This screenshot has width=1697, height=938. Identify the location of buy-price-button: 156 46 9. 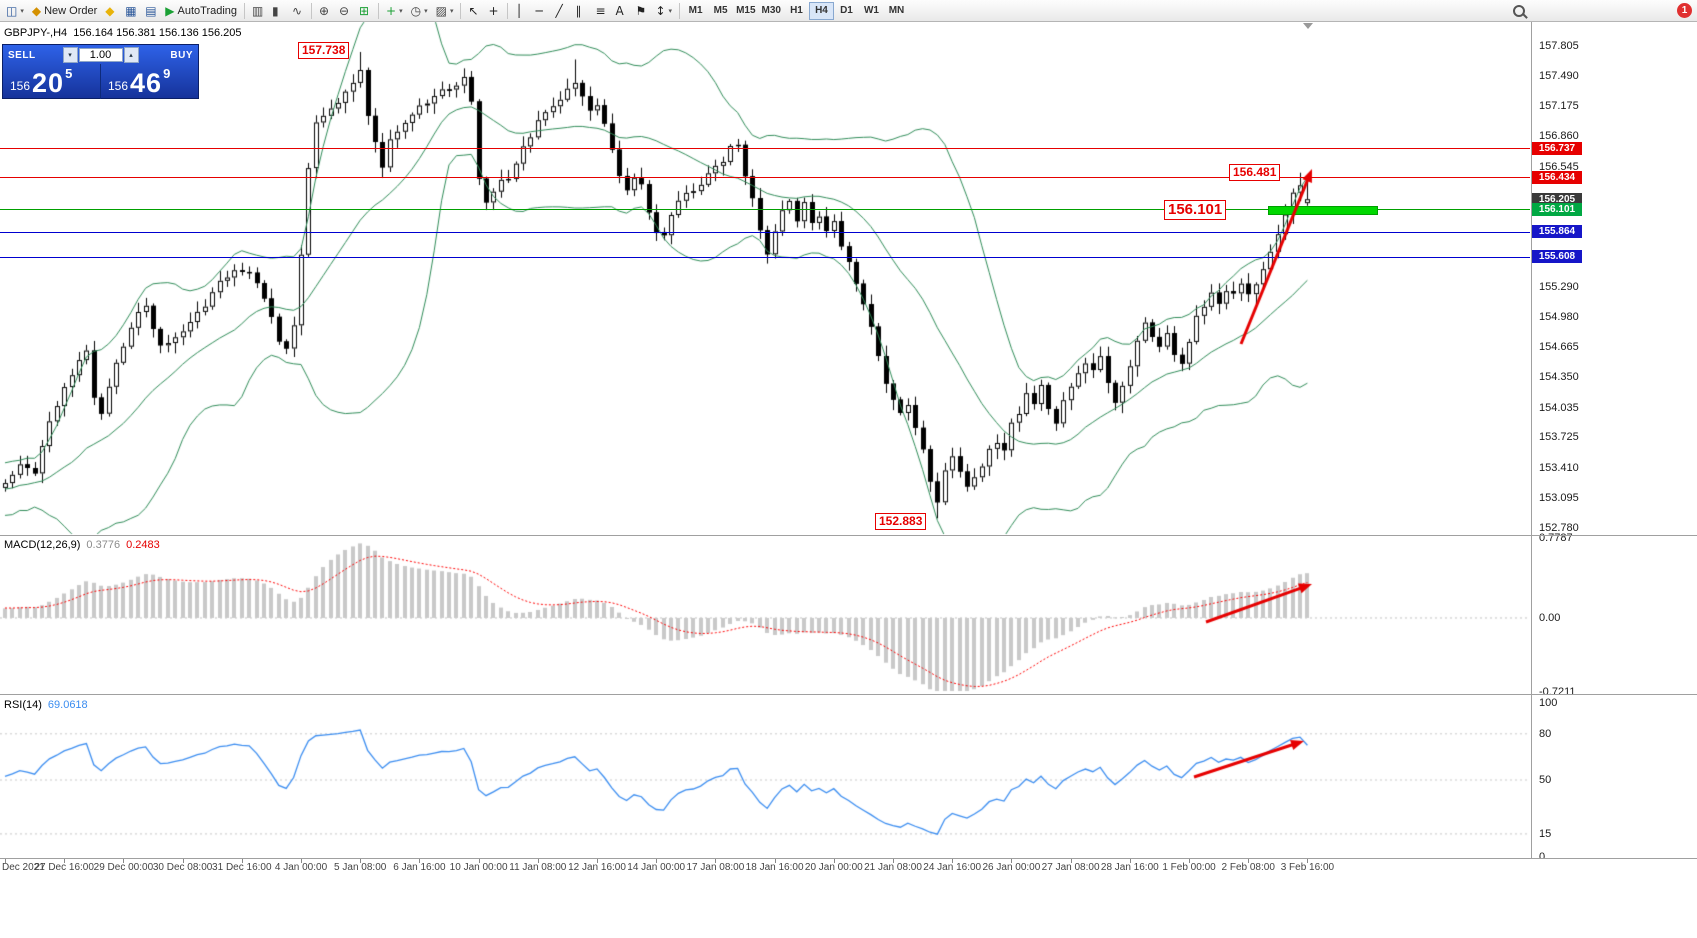
(149, 81).